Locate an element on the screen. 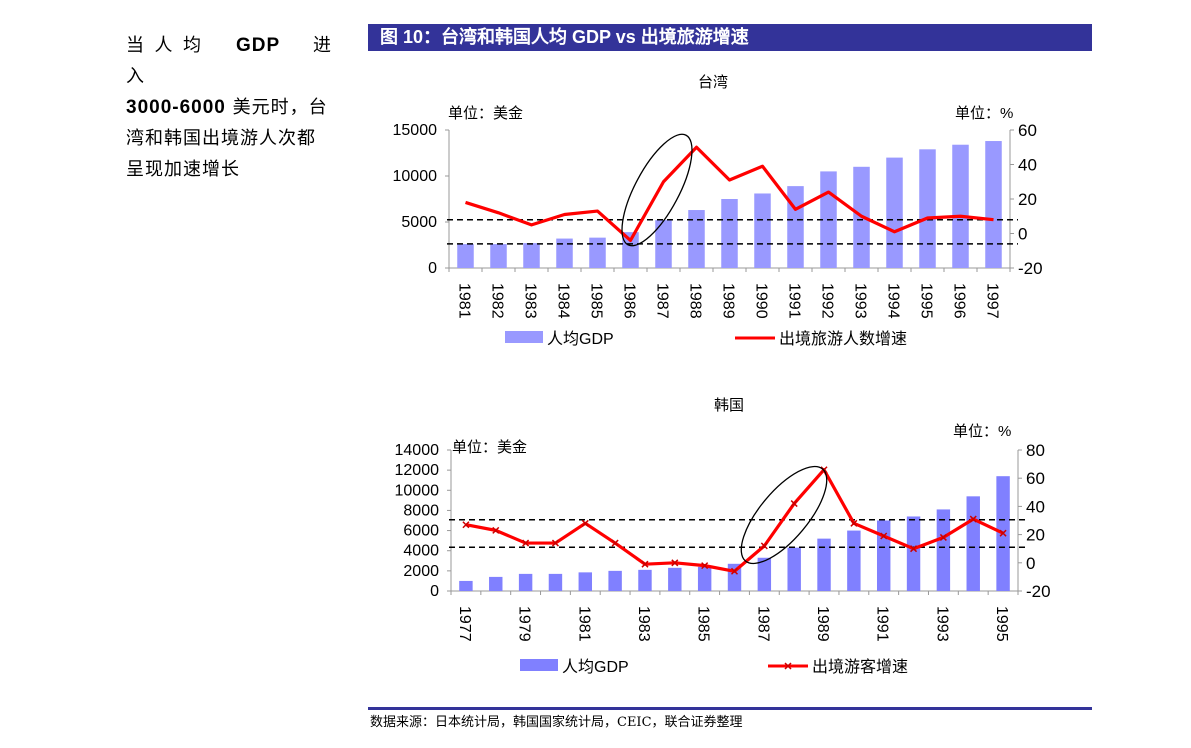 Image resolution: width=1191 pixels, height=748 pixels. summary-text: 进入 is located at coordinates (233, 61).